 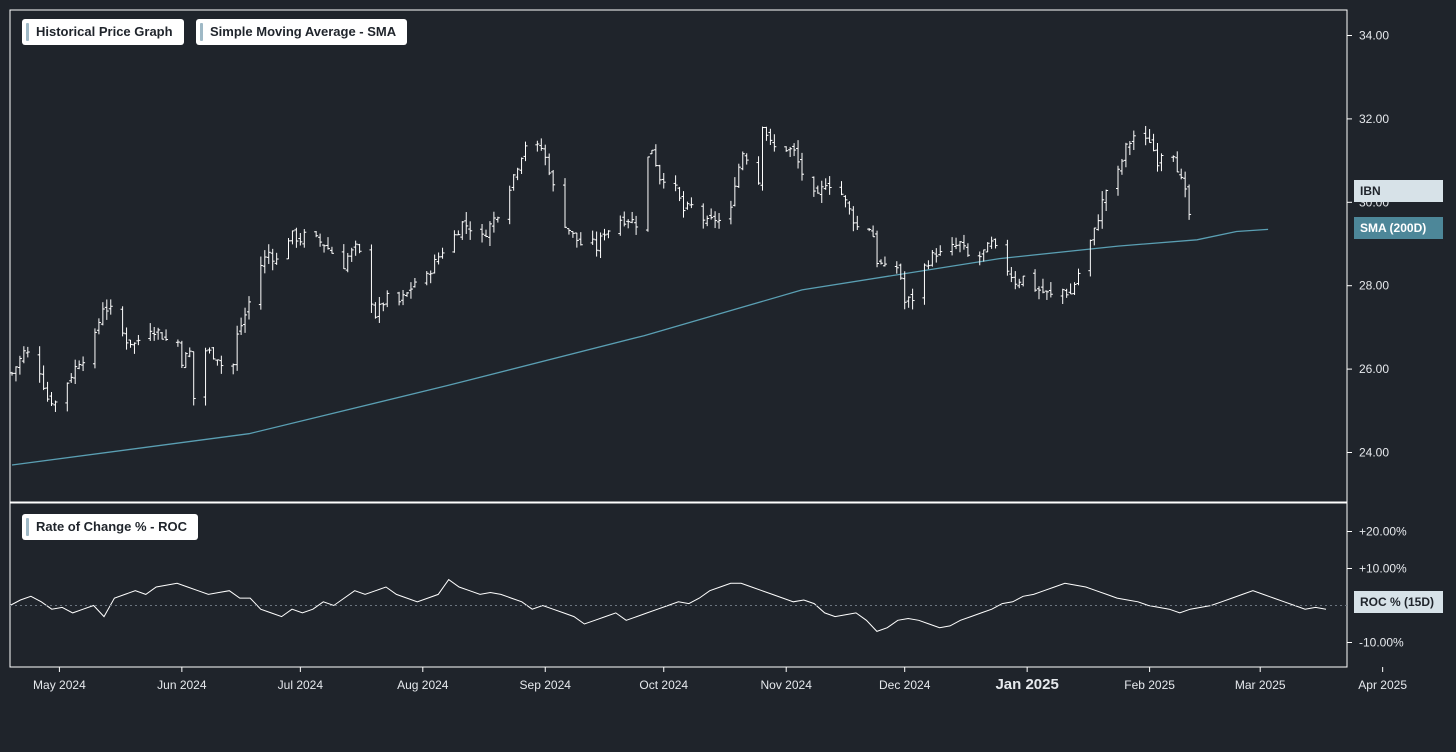 I want to click on price-axis-label: 24.00, so click(x=1374, y=453).